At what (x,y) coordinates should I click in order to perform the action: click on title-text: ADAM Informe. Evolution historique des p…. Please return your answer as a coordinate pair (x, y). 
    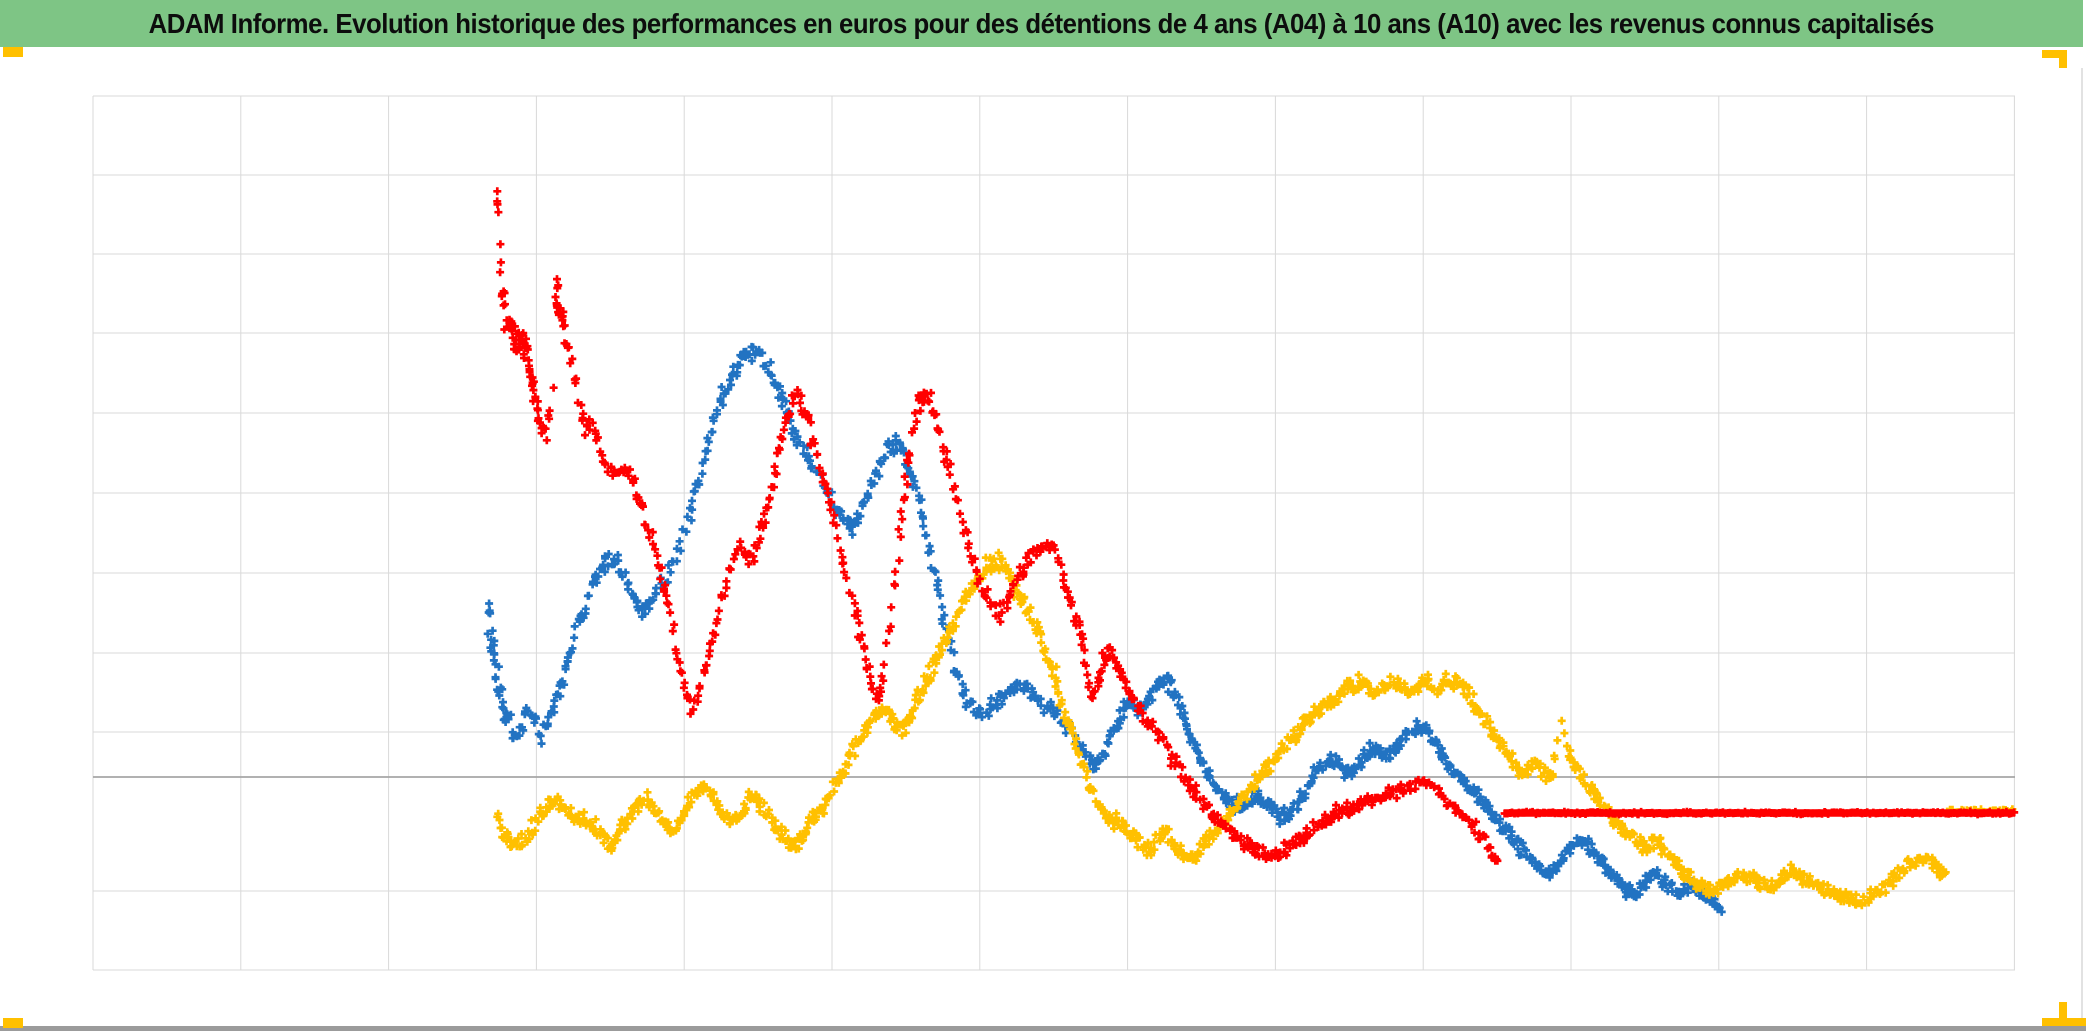
    Looking at the image, I should click on (1041, 23).